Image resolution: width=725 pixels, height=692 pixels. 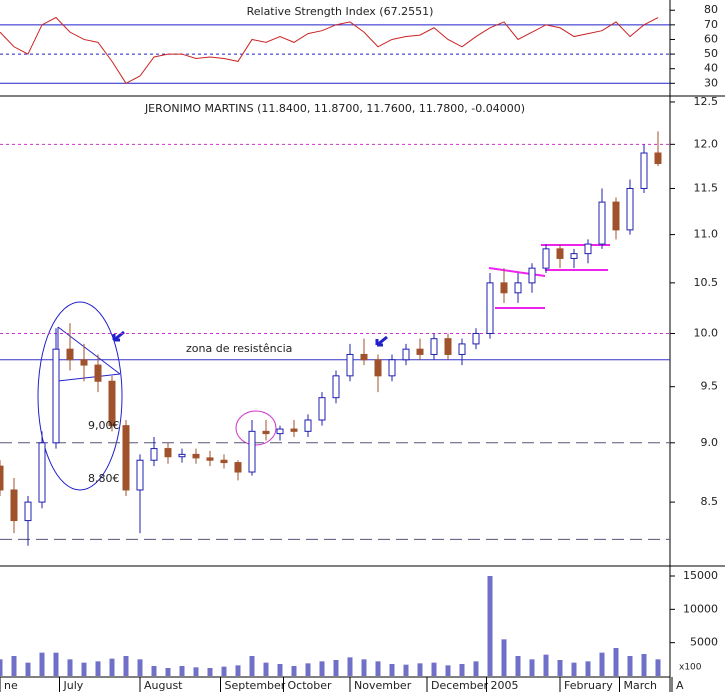 What do you see at coordinates (460, 685) in the screenshot?
I see `x-tick-label: December` at bounding box center [460, 685].